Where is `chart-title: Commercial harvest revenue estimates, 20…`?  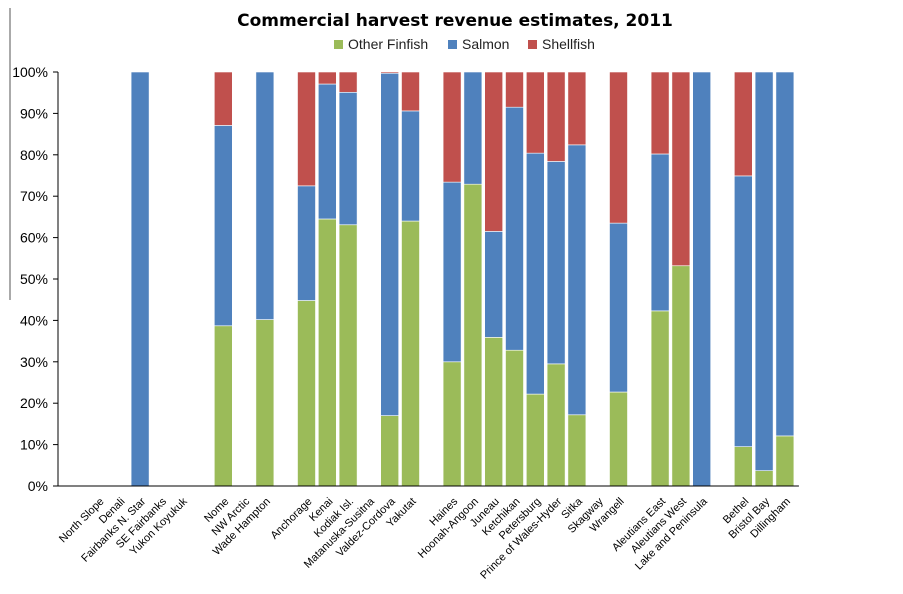
chart-title: Commercial harvest revenue estimates, 20… is located at coordinates (455, 21).